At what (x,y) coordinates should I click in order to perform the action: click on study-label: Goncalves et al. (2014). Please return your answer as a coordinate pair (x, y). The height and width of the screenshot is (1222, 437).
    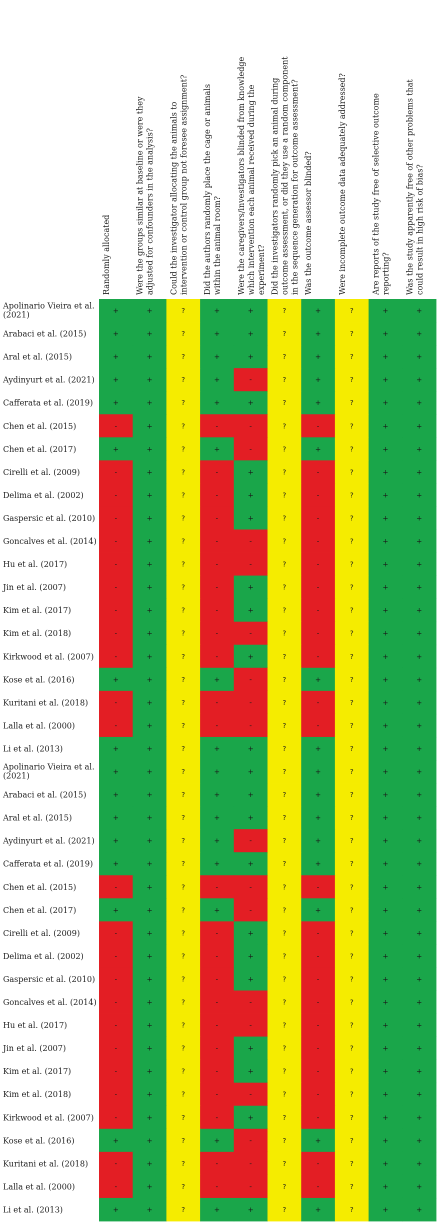
    Looking at the image, I should click on (50, 541).